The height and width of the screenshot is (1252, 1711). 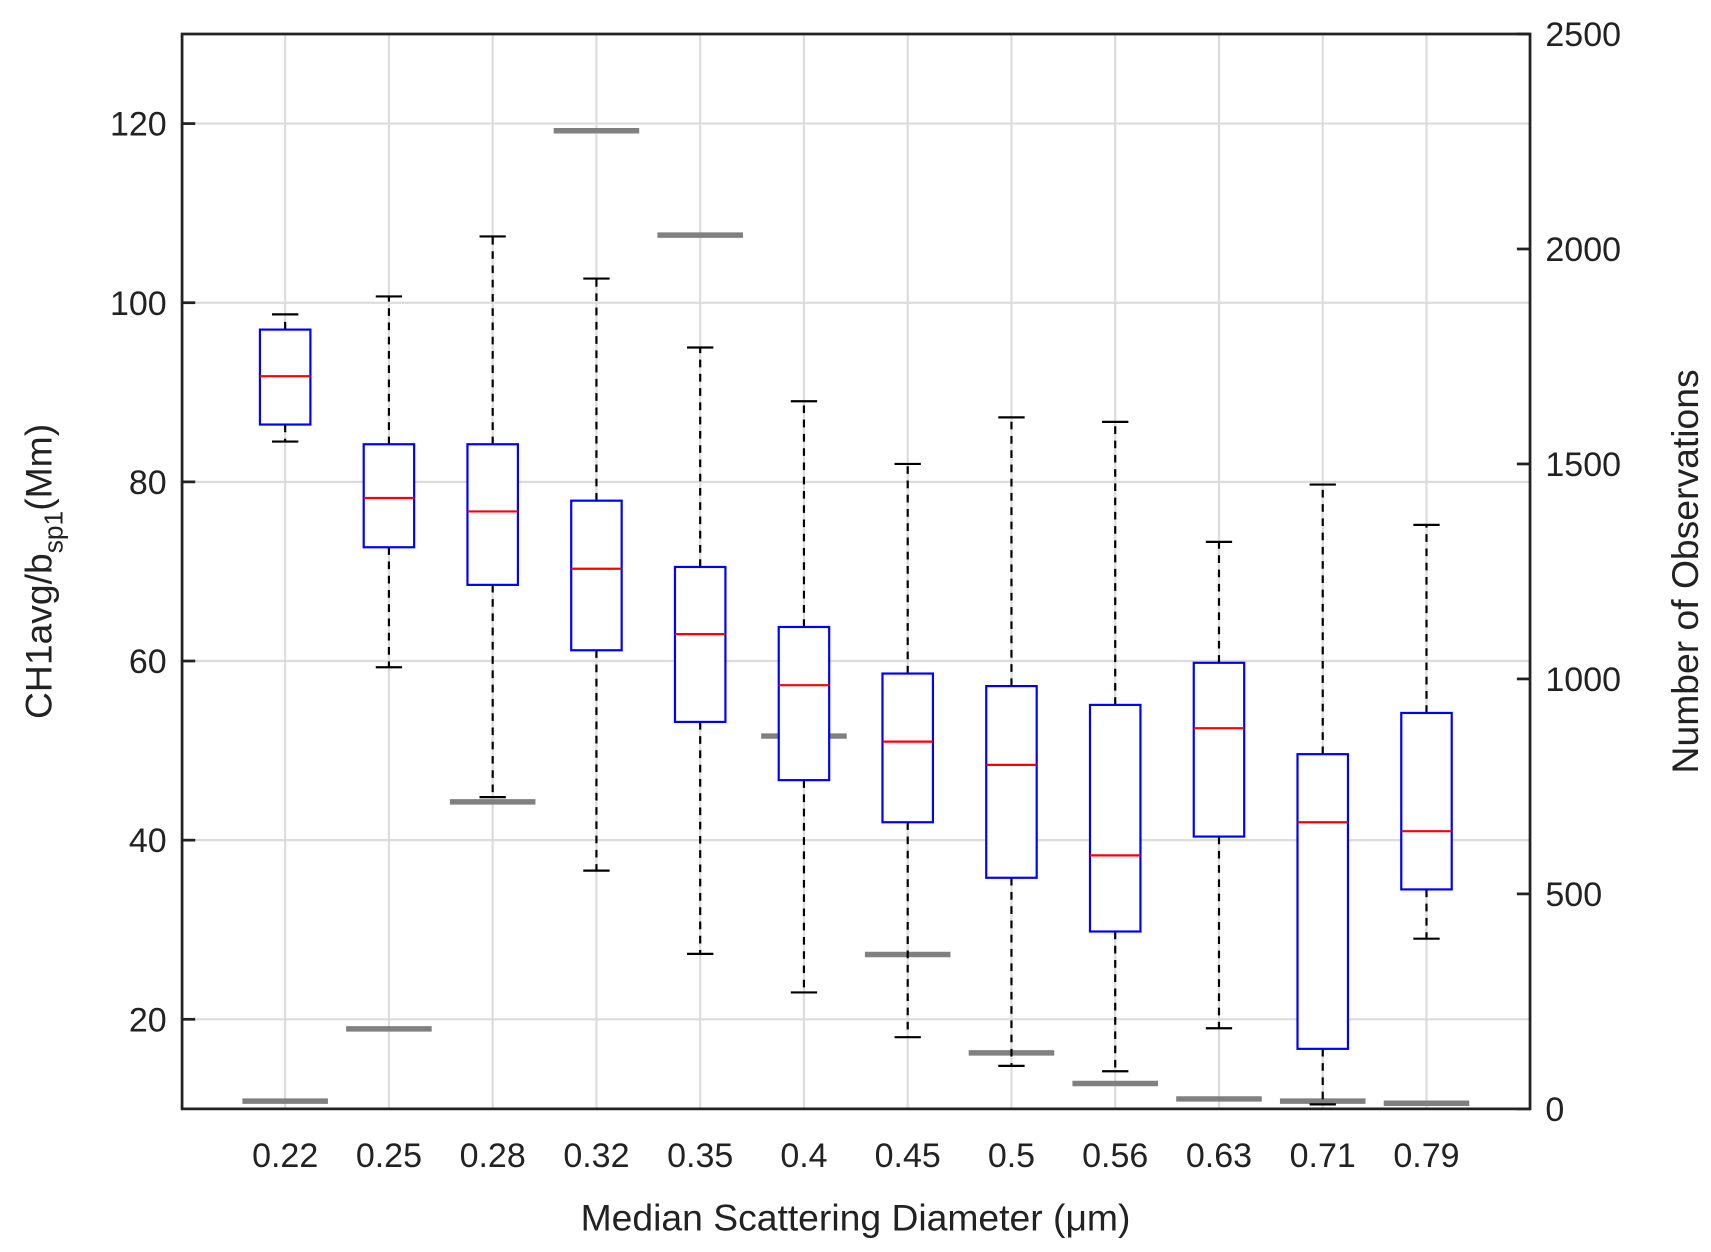 What do you see at coordinates (285, 1156) in the screenshot?
I see `x-tick-label: 0.22` at bounding box center [285, 1156].